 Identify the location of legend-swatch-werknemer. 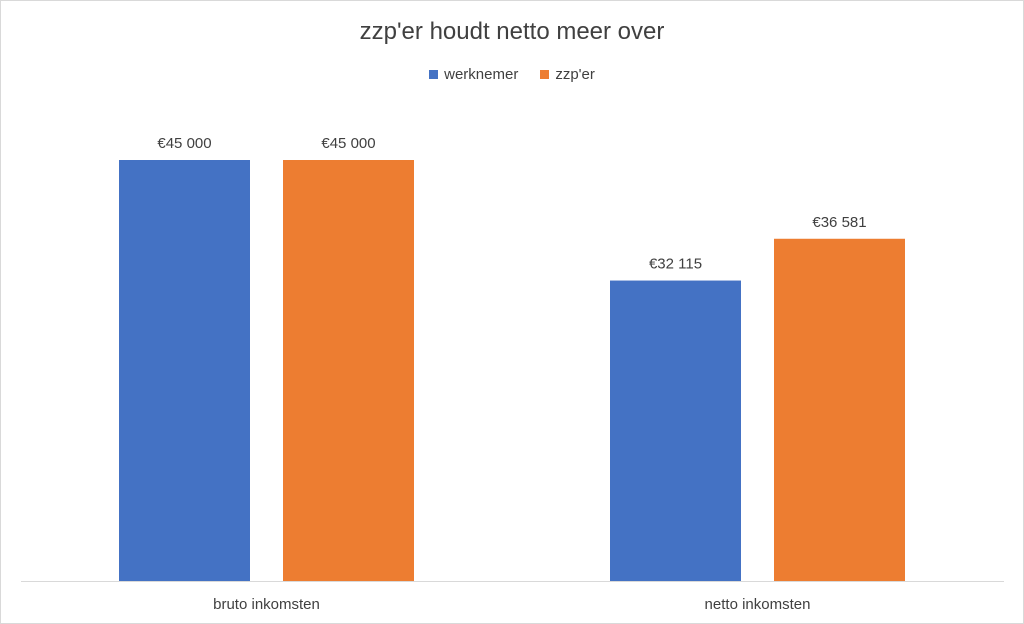
(434, 74).